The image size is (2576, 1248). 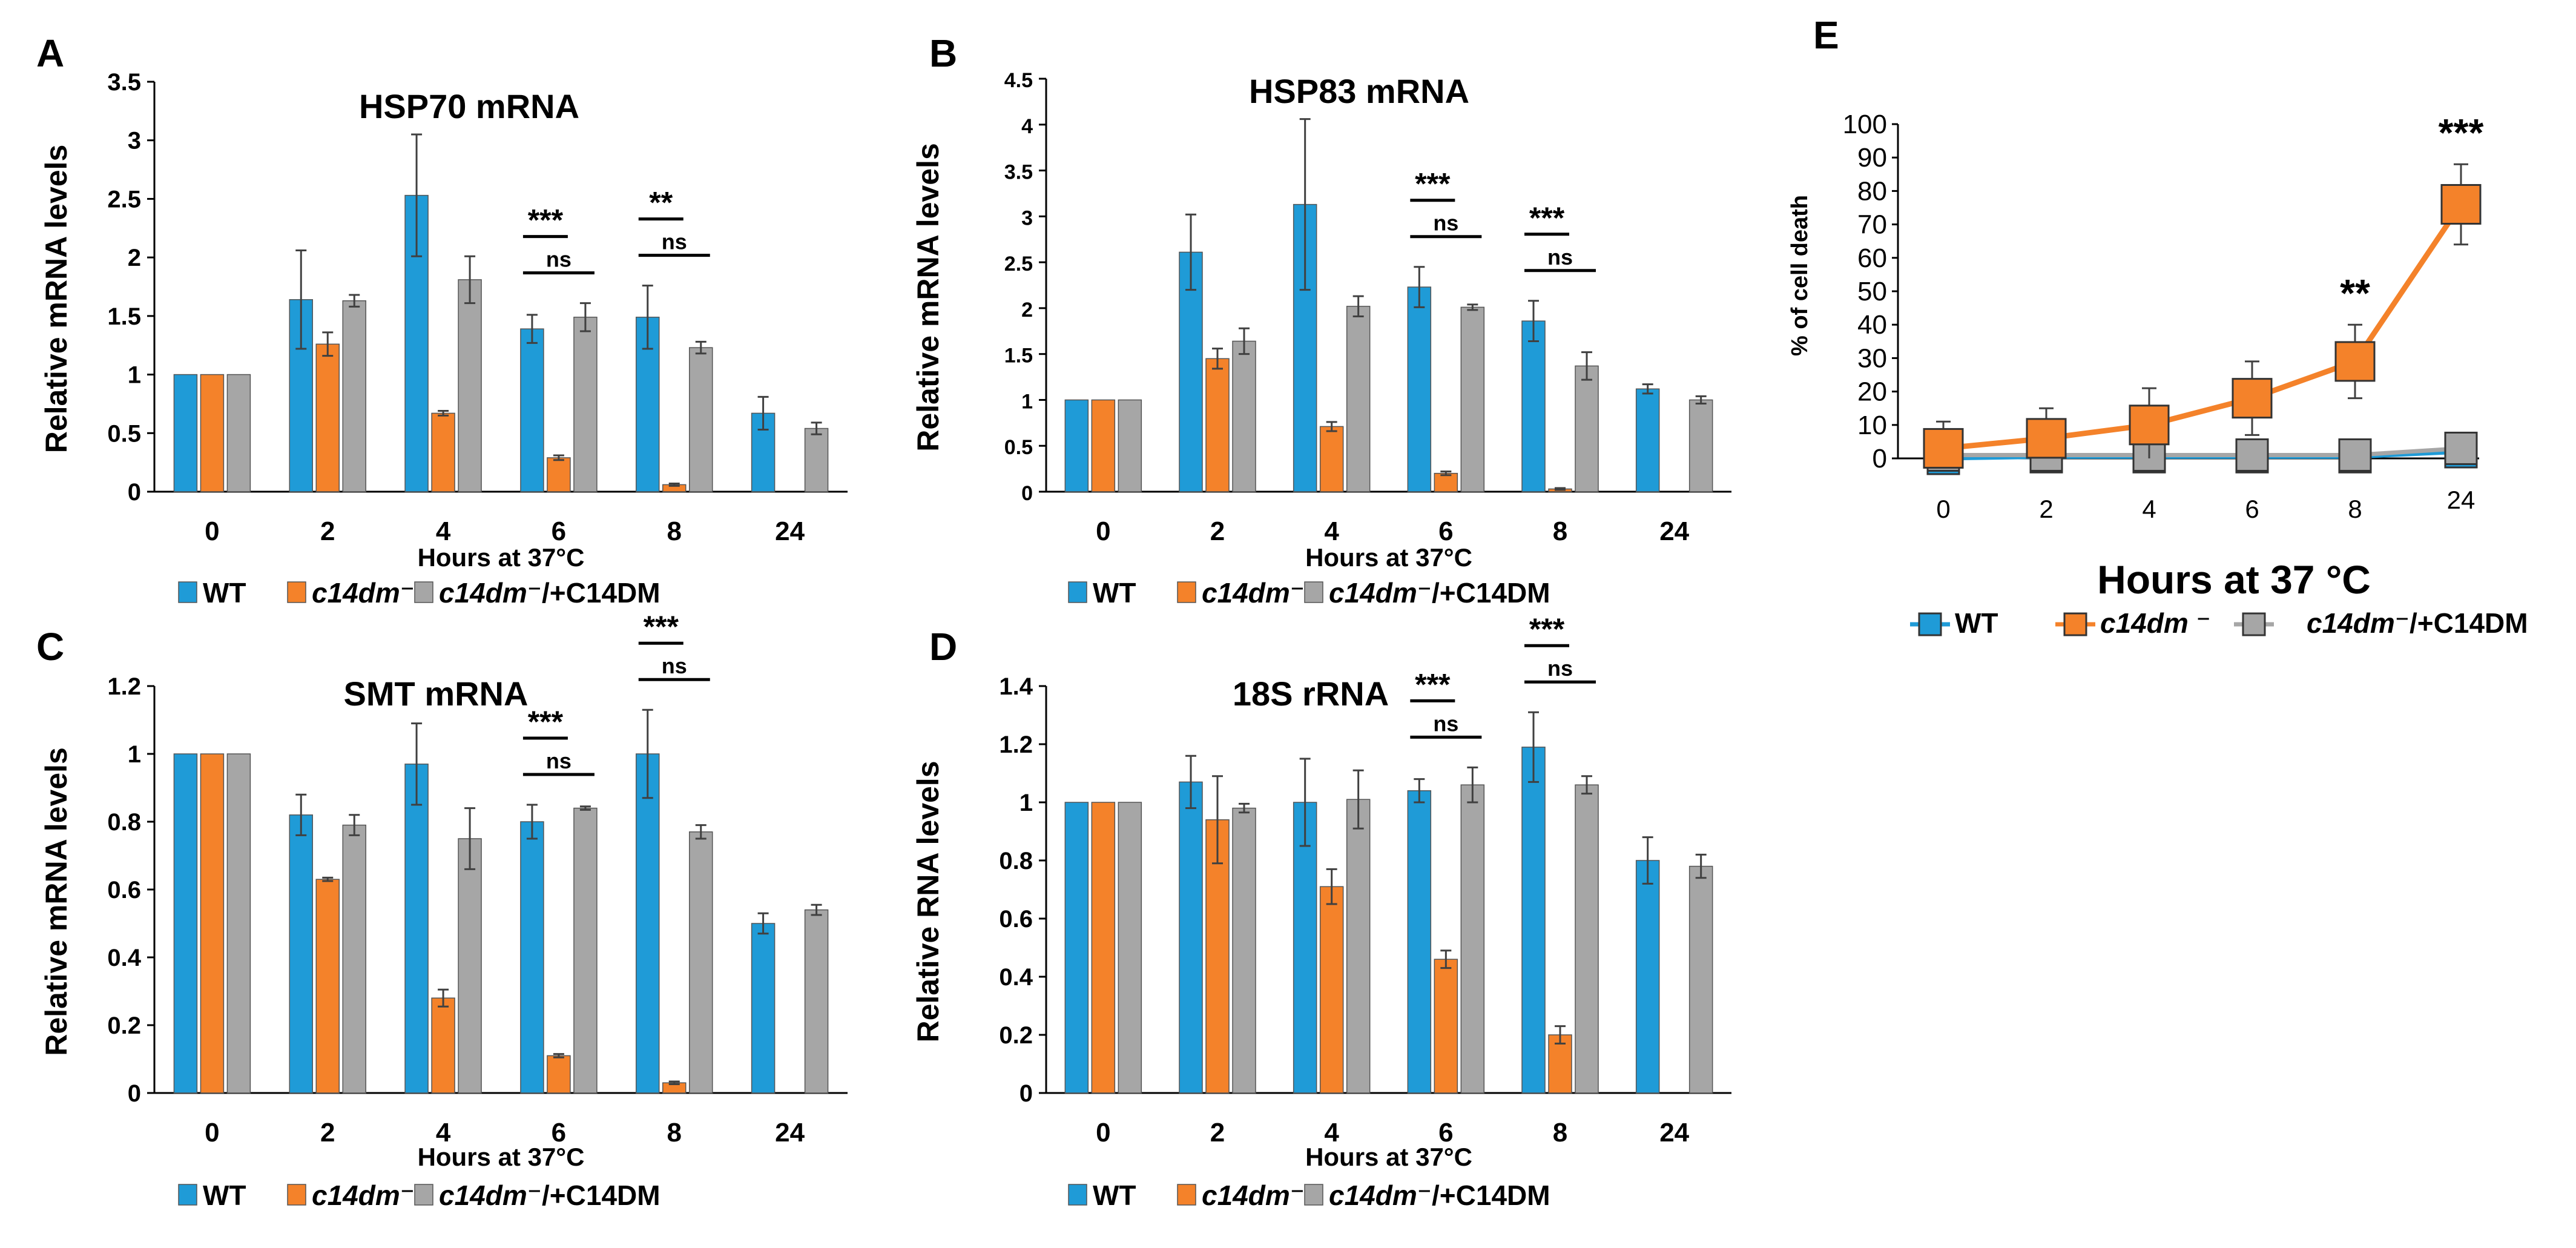 I want to click on x-axis-title: Hours at 37°C, so click(x=501, y=557).